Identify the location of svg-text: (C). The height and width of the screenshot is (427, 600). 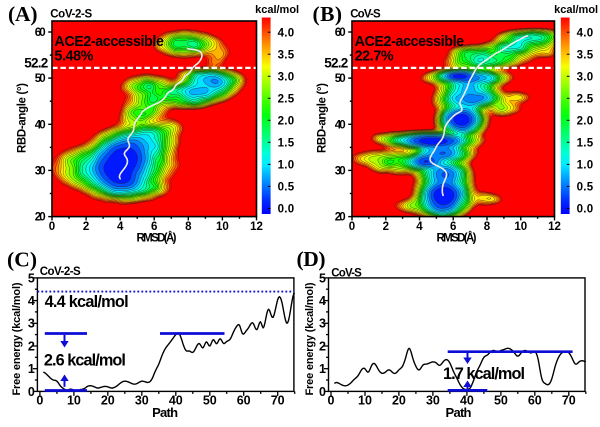
(22, 260).